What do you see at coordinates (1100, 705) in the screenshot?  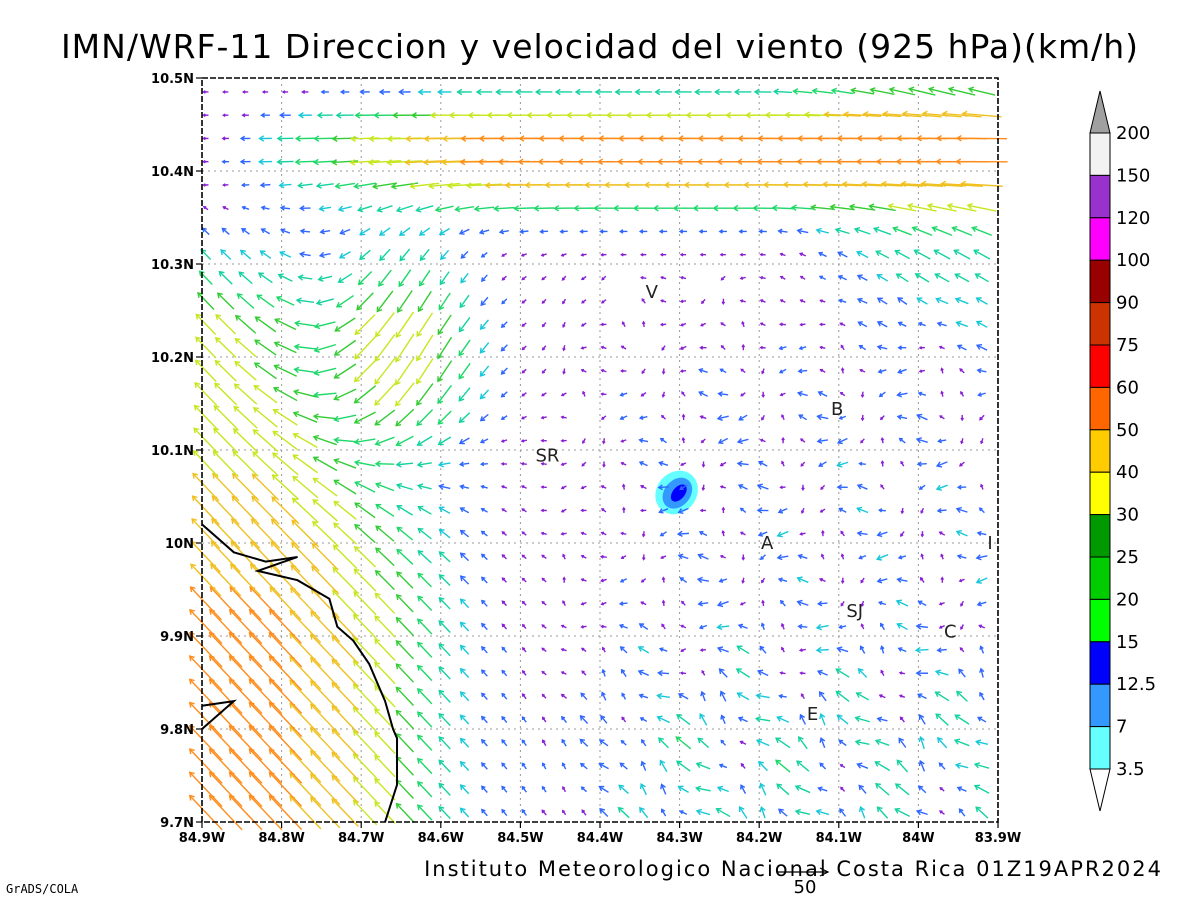 I see `legend-color-box` at bounding box center [1100, 705].